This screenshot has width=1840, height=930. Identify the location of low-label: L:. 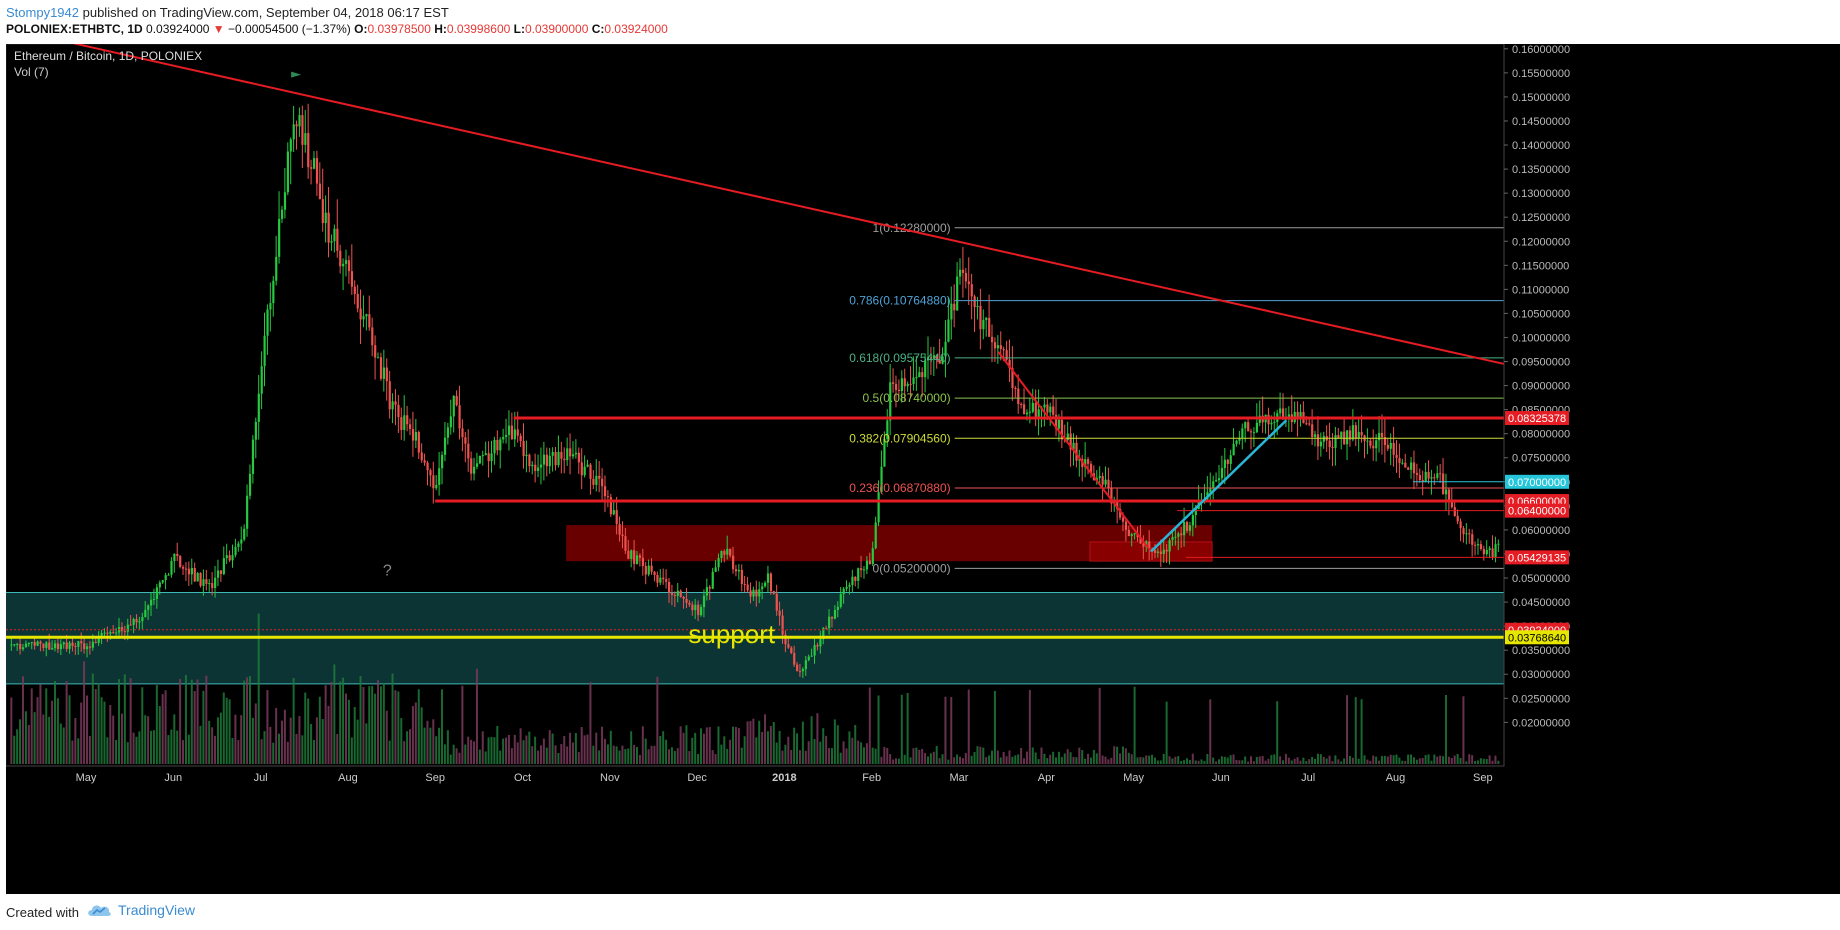
(519, 29).